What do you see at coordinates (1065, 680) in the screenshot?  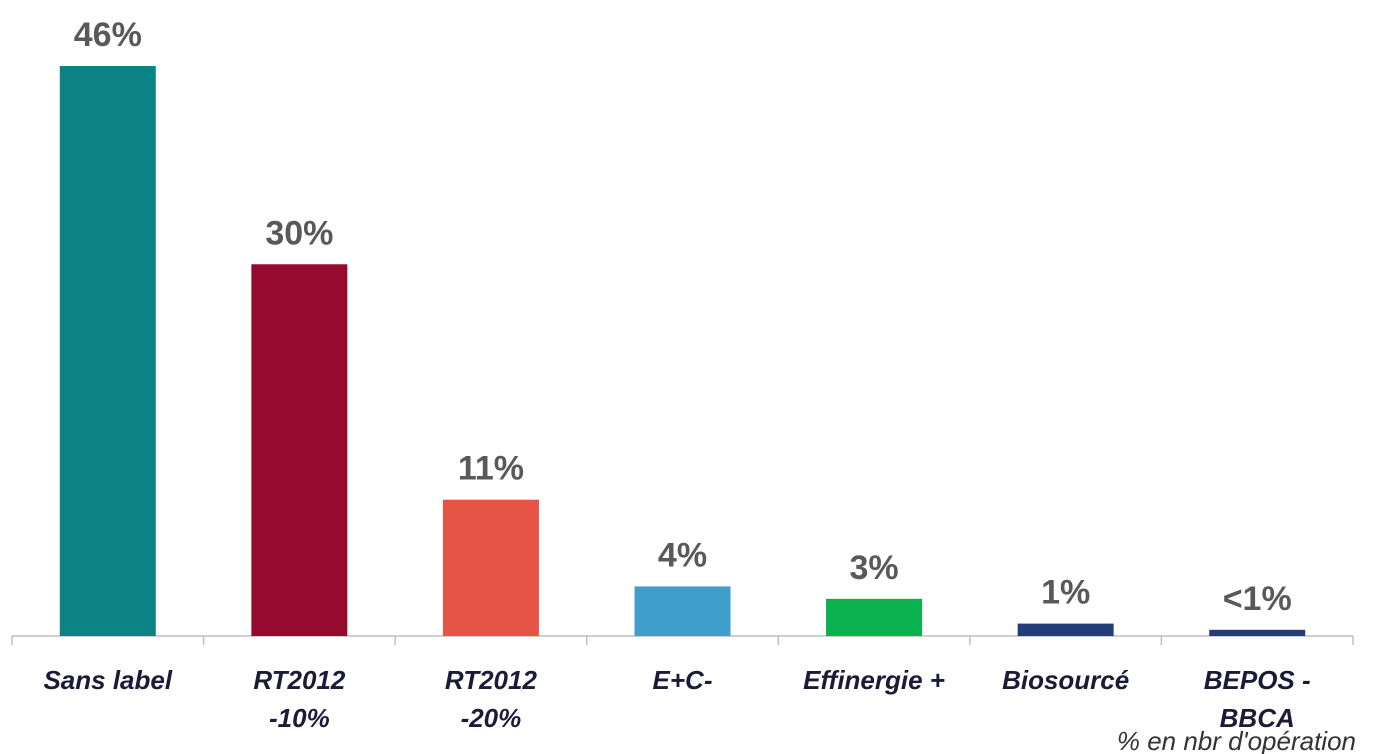 I see `x-tick-label: Biosourcé` at bounding box center [1065, 680].